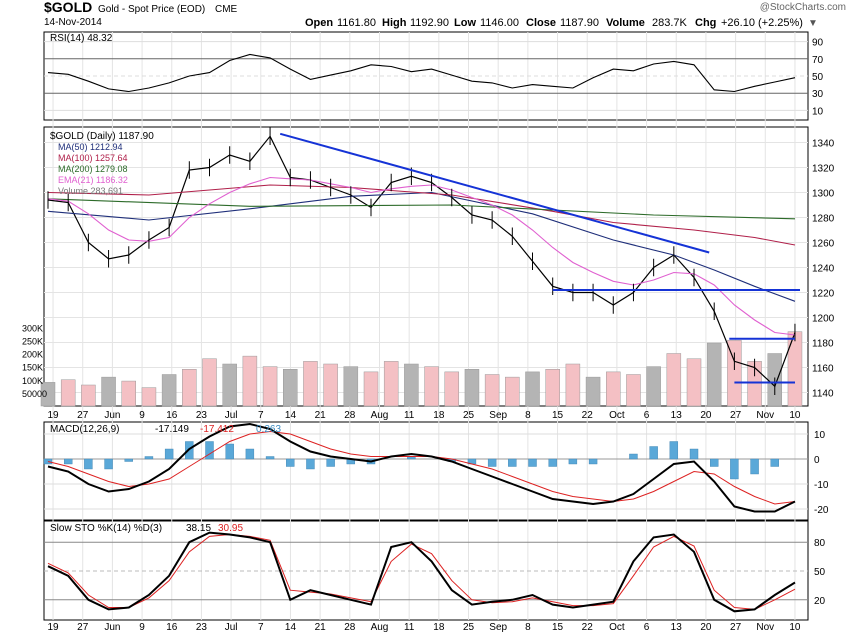 The height and width of the screenshot is (633, 850). Describe the element at coordinates (494, 193) in the screenshot. I see `trendline` at that location.